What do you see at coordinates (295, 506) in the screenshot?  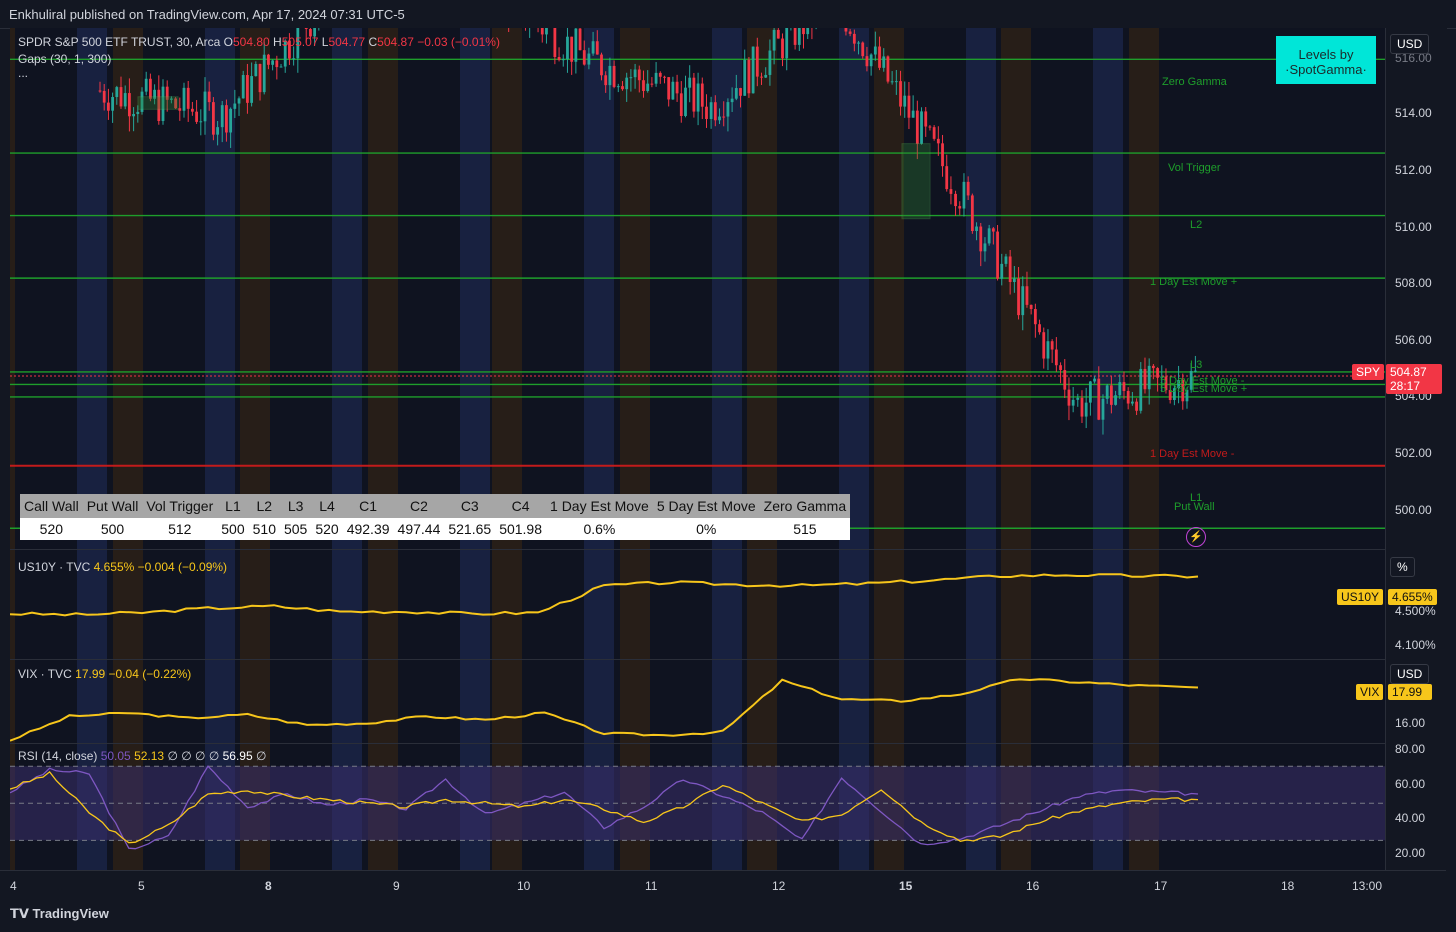 I see `levels-header-cell: L3` at bounding box center [295, 506].